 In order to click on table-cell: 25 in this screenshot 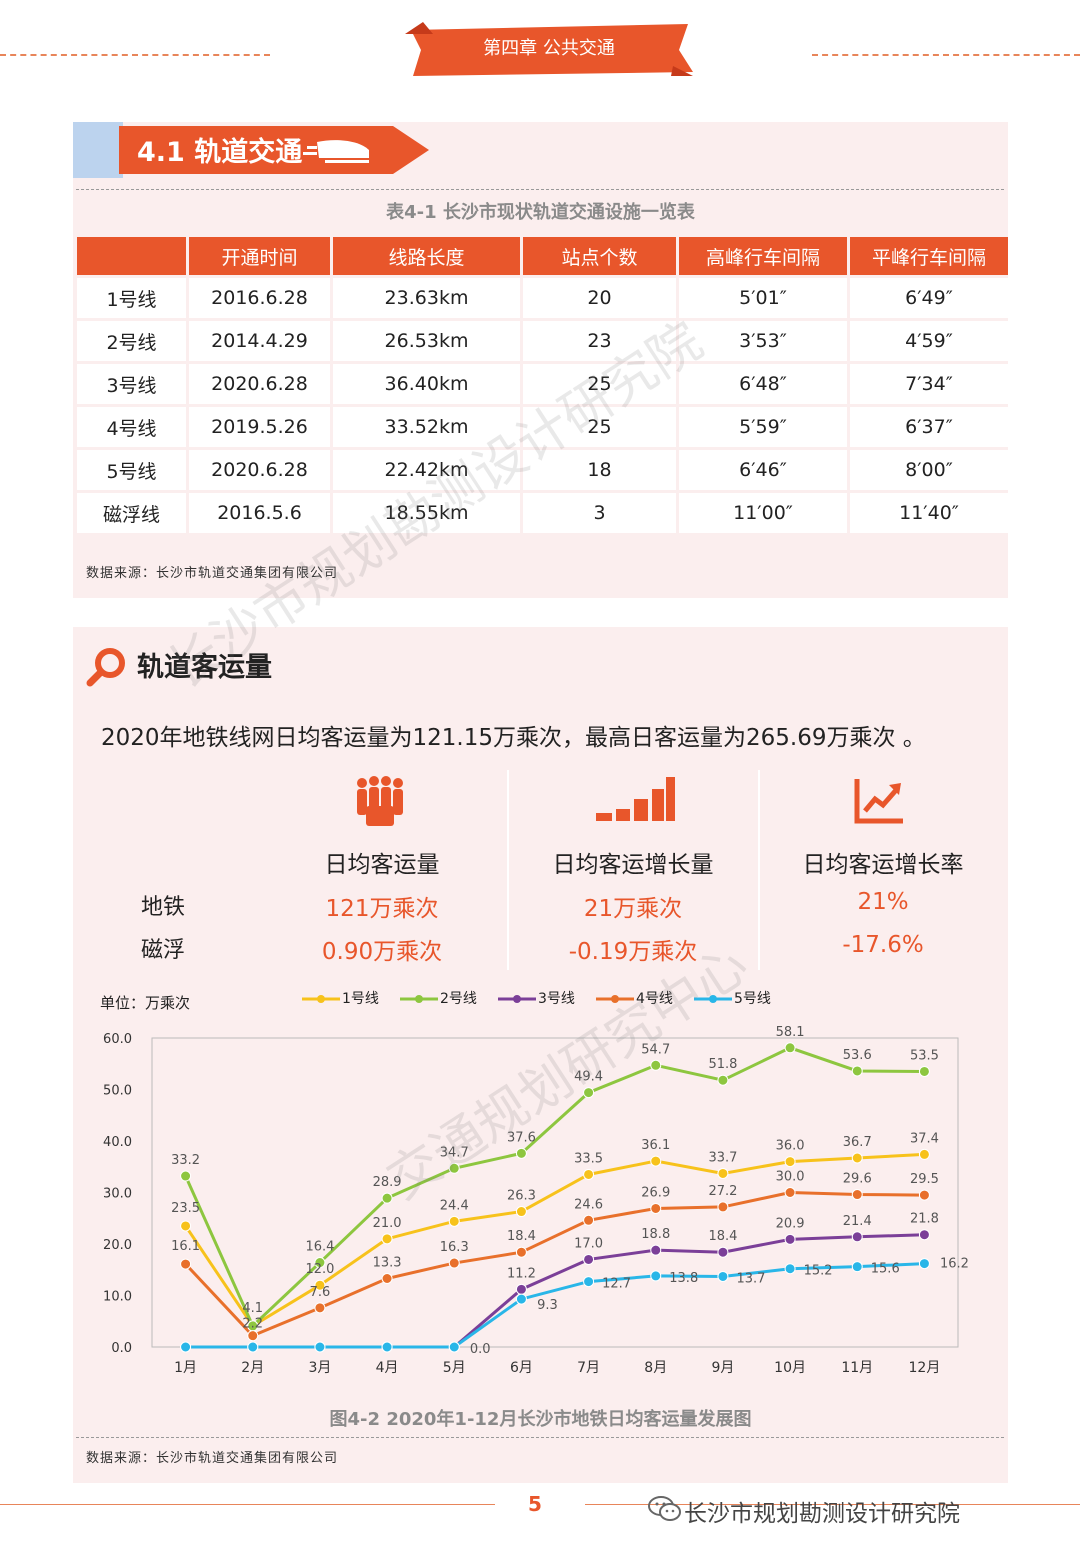, I will do `click(599, 427)`.